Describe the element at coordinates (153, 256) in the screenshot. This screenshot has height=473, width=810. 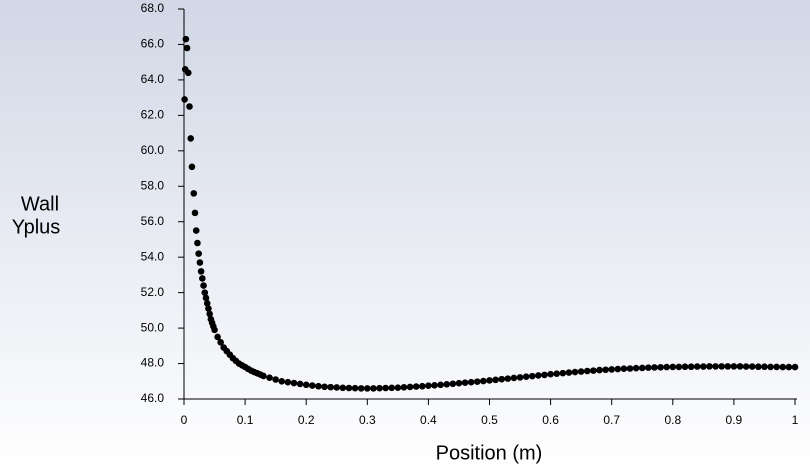
I see `y-tick-label: 54.0` at that location.